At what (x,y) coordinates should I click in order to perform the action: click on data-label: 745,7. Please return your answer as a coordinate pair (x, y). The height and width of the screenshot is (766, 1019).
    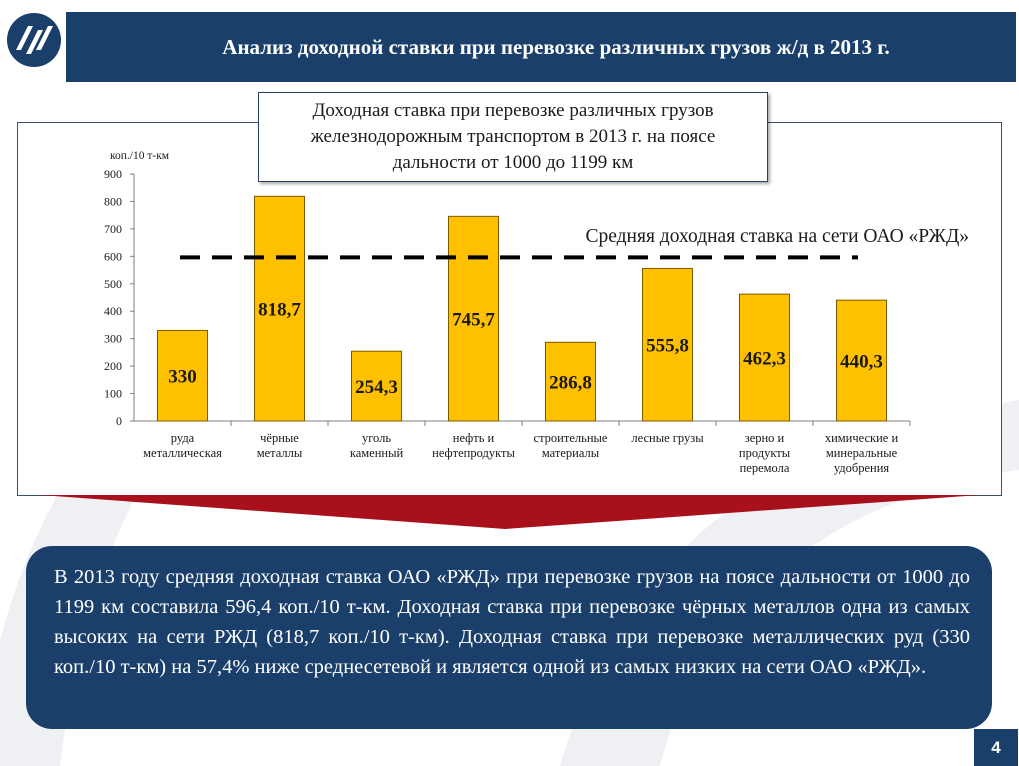
    Looking at the image, I should click on (473, 320).